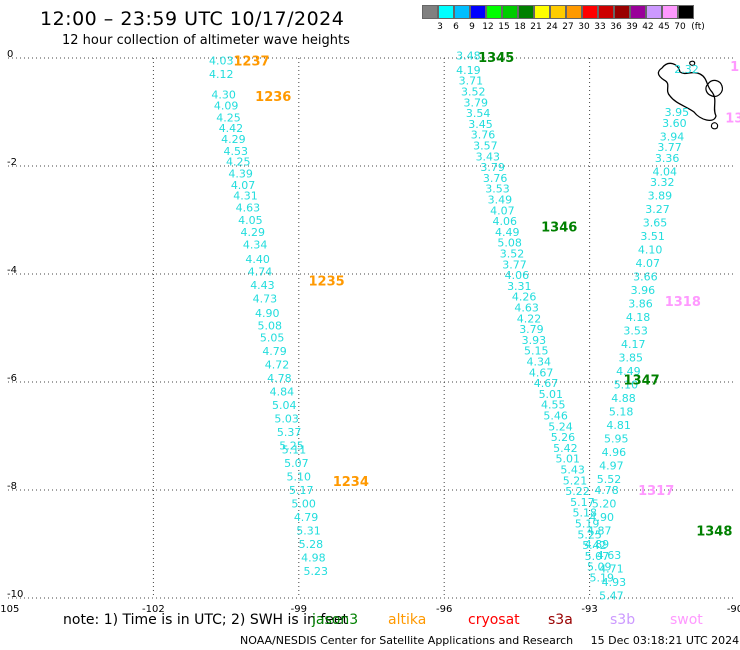 The height and width of the screenshot is (650, 740). What do you see at coordinates (575, 480) in the screenshot?
I see `swh-value-jason3: 5.21` at bounding box center [575, 480].